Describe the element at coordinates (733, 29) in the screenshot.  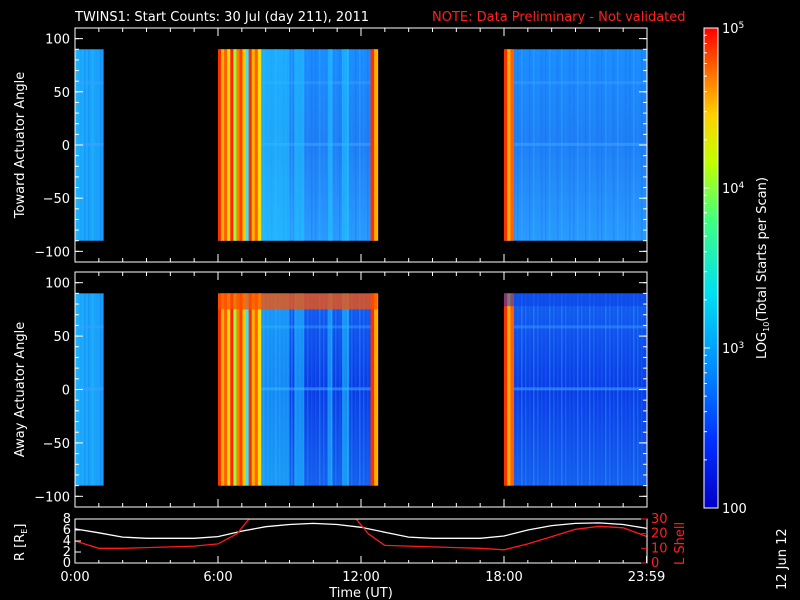
I see `colorbar-tick-label: 10⁵` at that location.